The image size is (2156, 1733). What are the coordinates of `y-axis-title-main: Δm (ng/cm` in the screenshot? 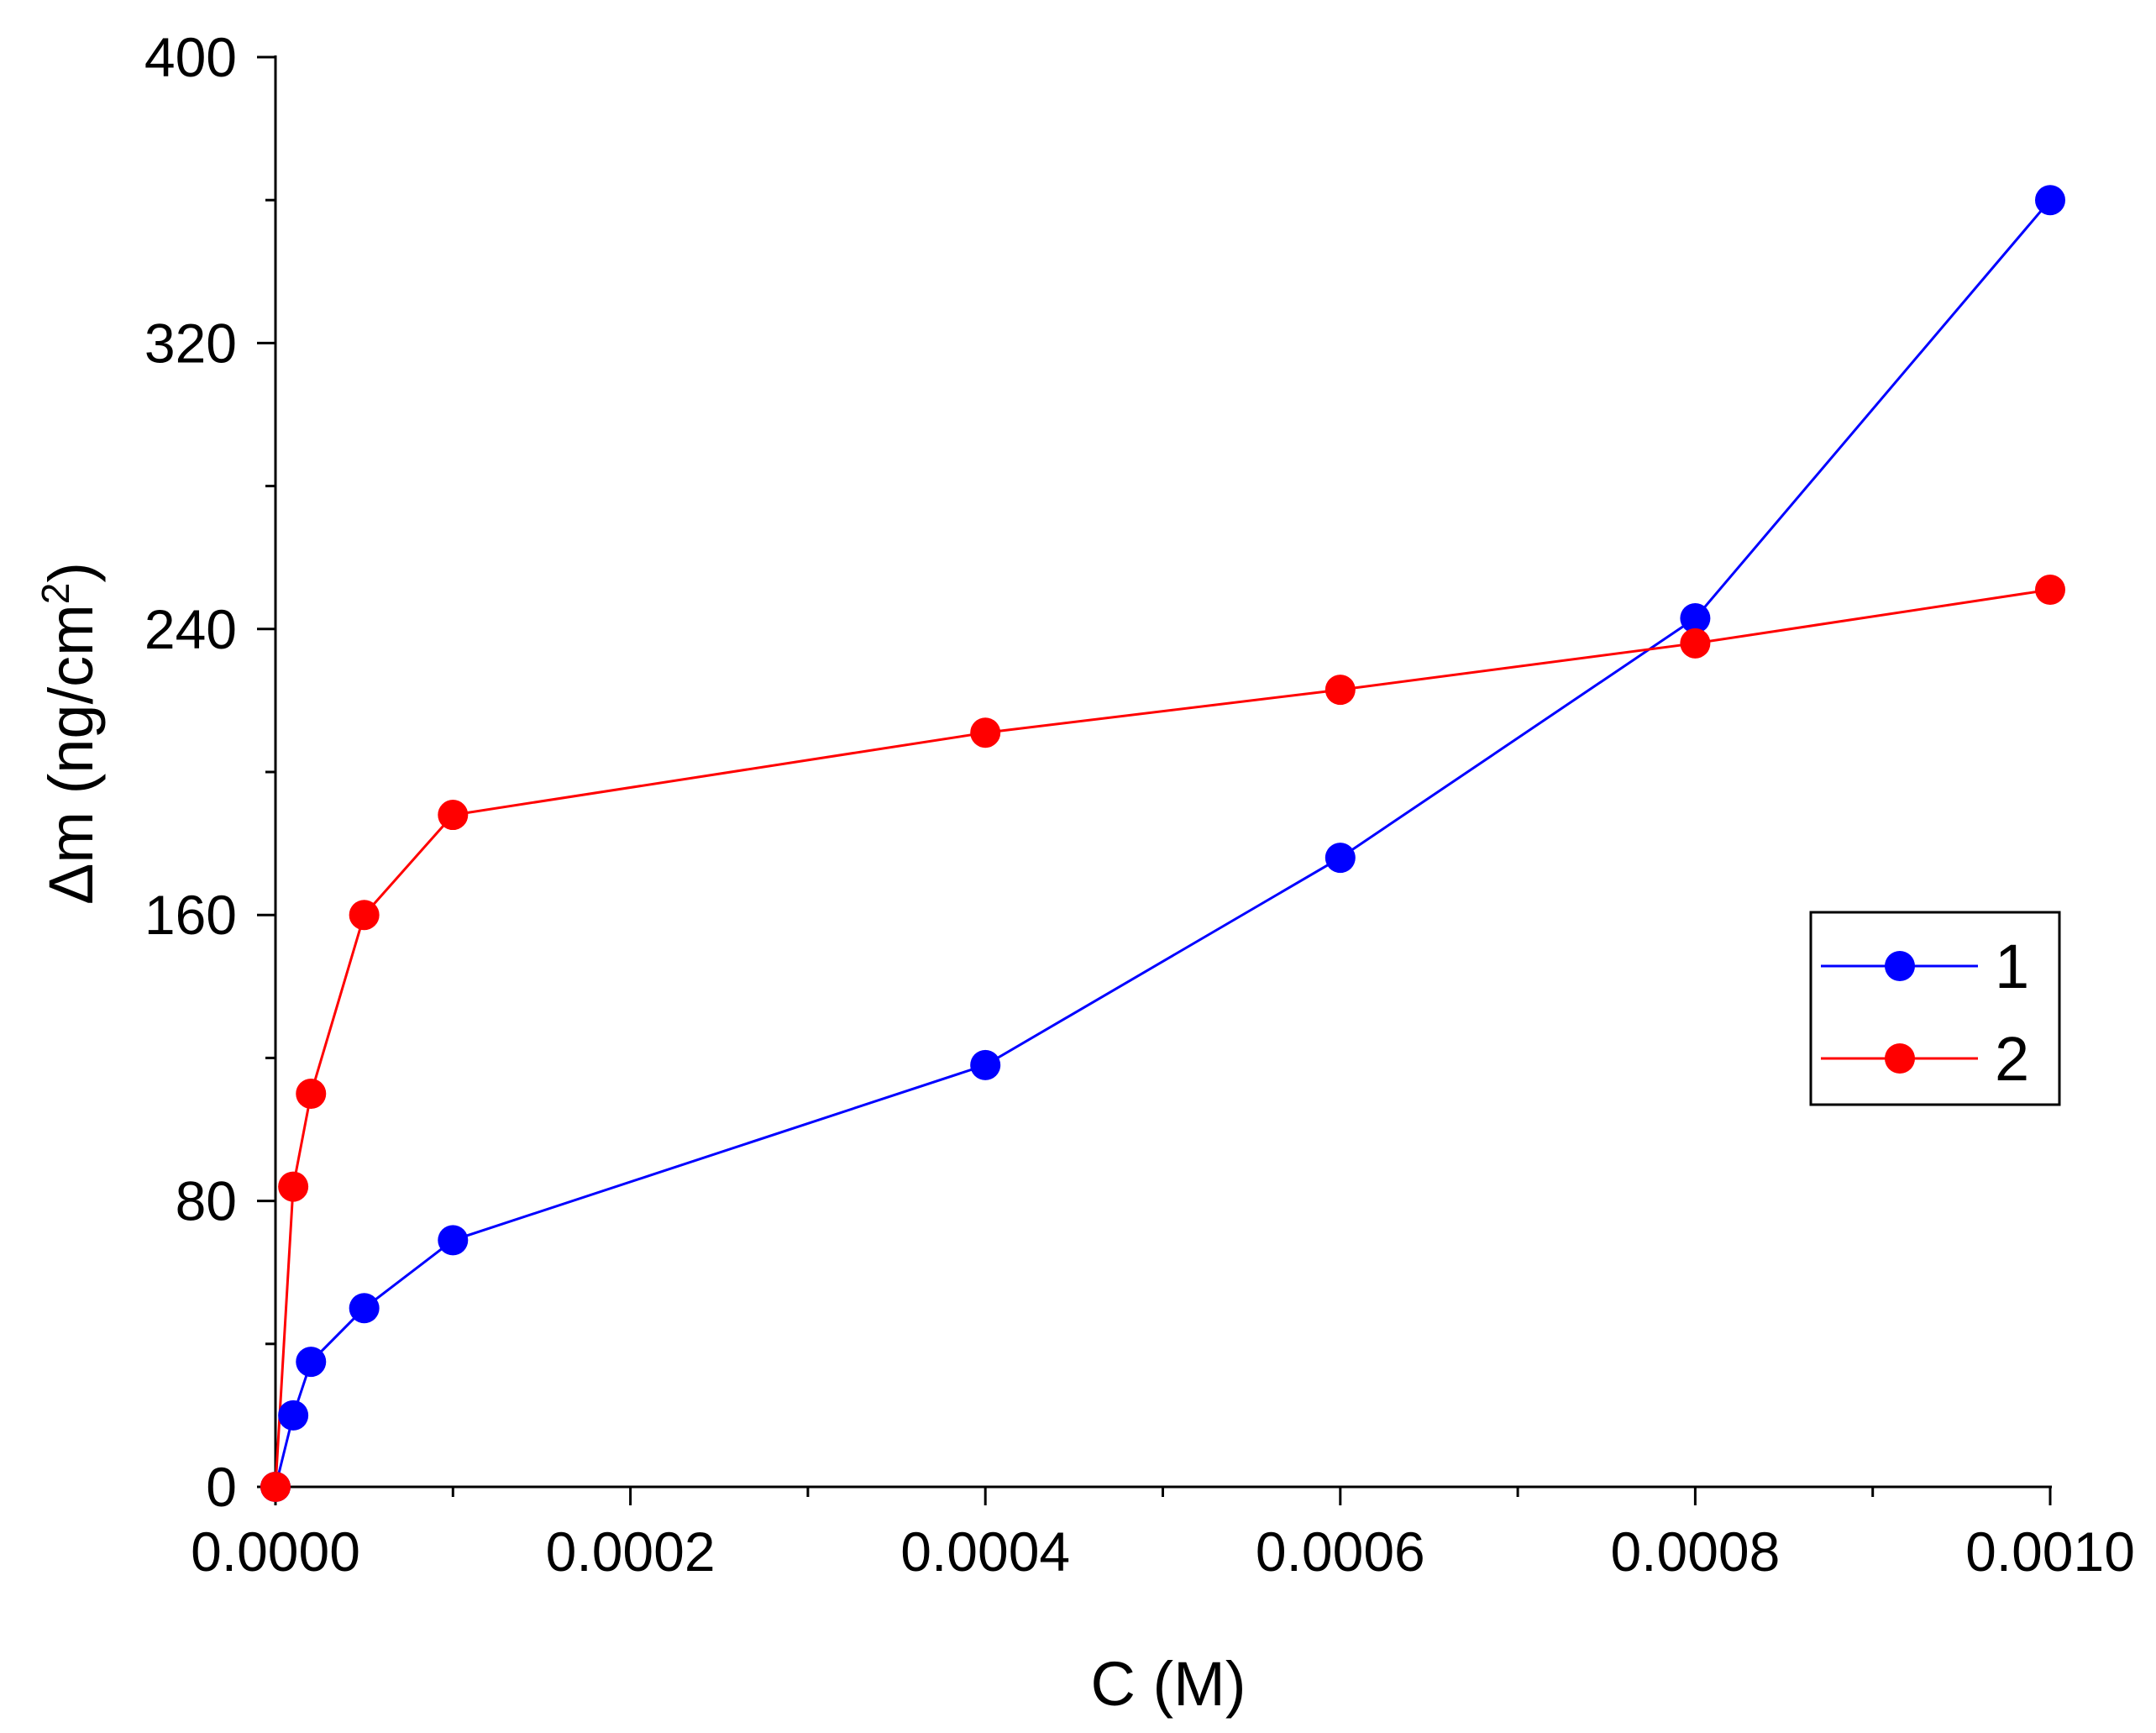 It's located at (71, 754).